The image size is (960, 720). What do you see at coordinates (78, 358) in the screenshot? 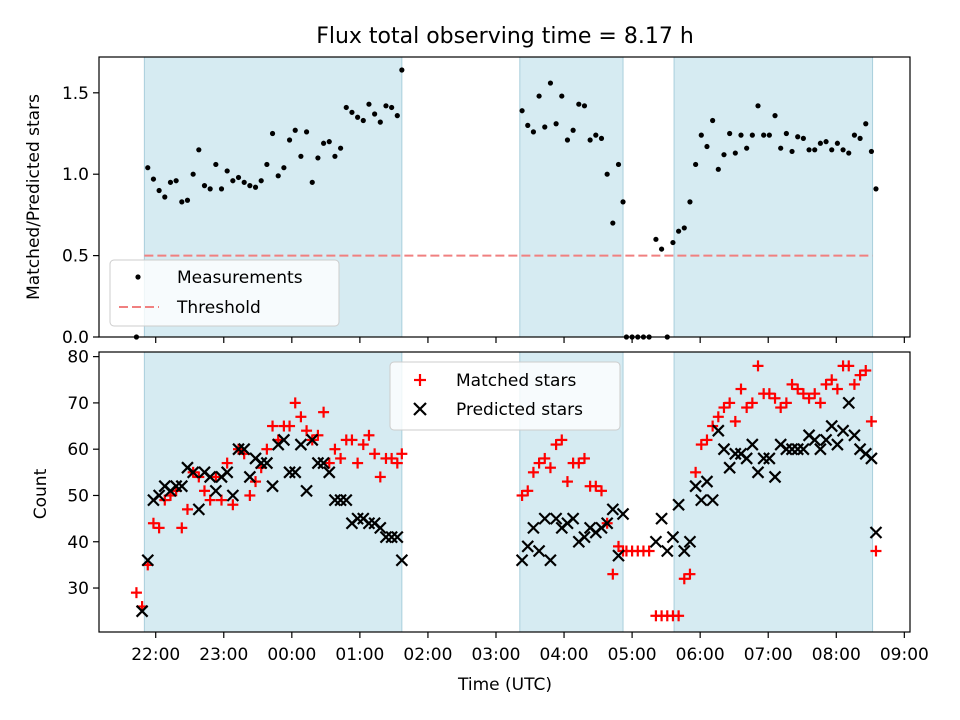
I see `count-y-tick-label: 80` at bounding box center [78, 358].